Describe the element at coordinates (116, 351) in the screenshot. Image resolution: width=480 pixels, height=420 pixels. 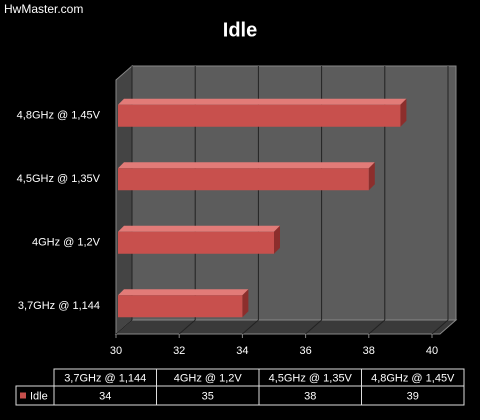
I see `x-tick-label: 30` at that location.